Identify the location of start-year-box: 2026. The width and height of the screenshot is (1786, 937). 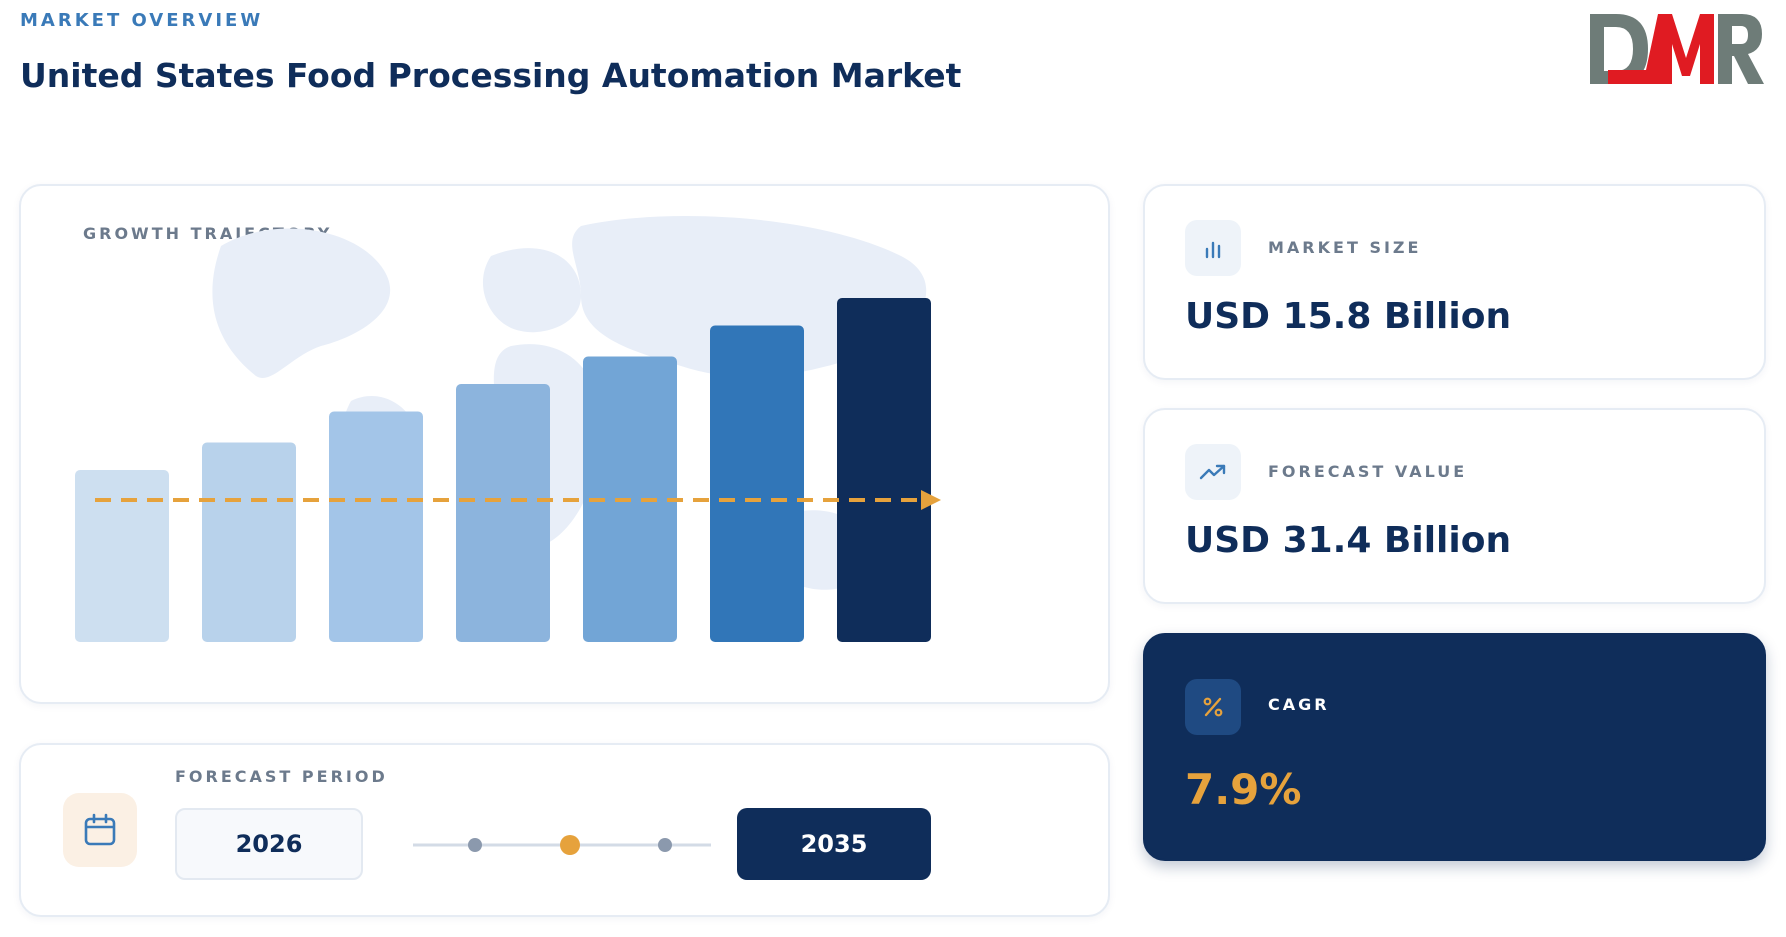
(269, 844).